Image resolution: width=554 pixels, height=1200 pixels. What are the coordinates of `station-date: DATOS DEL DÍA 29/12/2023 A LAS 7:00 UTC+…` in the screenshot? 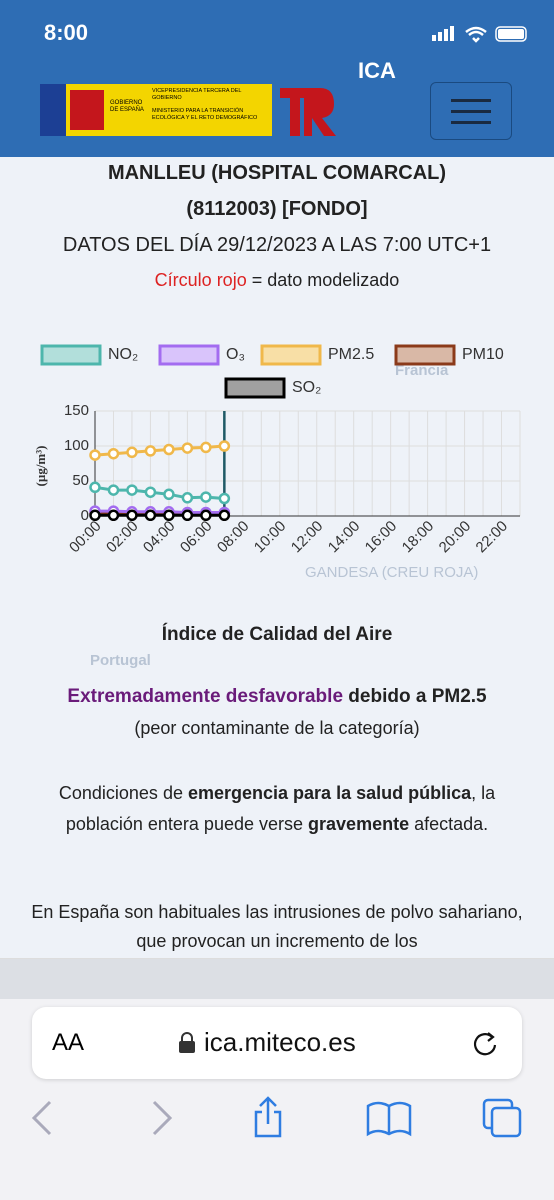 It's located at (277, 245).